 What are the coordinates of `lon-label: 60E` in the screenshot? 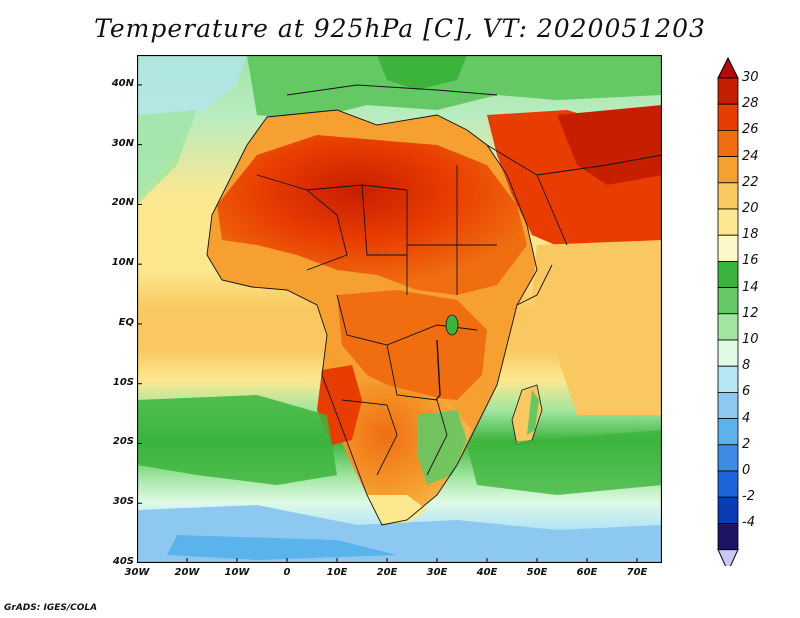 It's located at (587, 572).